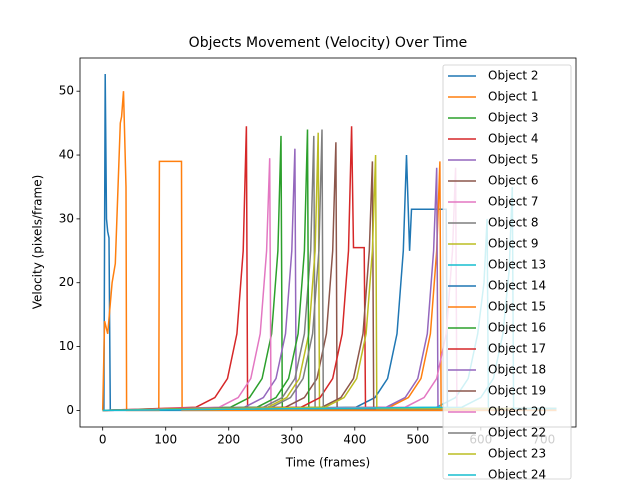  I want to click on legend-label: Object 7, so click(513, 202).